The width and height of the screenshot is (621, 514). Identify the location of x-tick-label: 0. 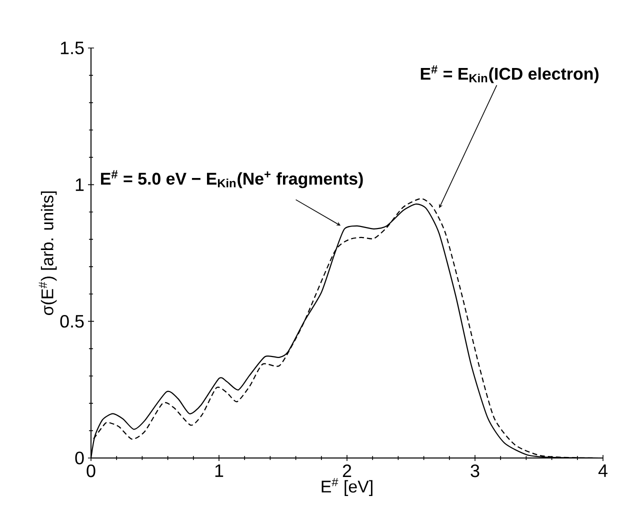
(91, 471).